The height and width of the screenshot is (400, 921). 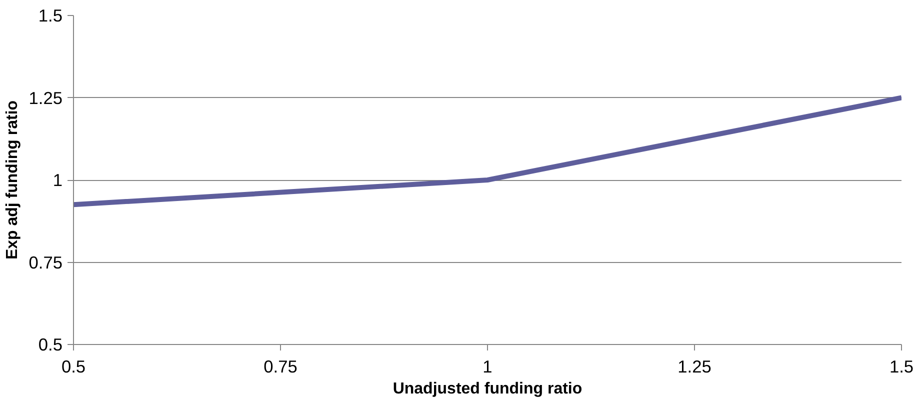 I want to click on x-axis-title: Unadjusted funding ratio, so click(x=487, y=389).